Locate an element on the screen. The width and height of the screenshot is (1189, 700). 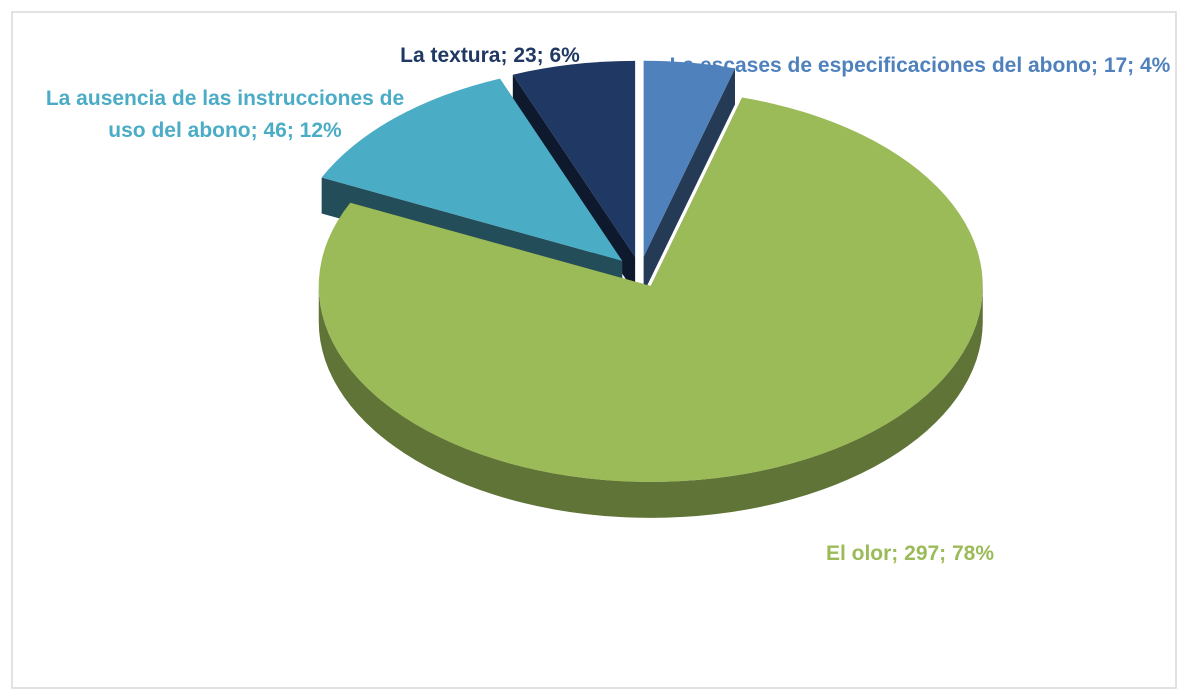
data-label: La textura; 23; 6% is located at coordinates (490, 55).